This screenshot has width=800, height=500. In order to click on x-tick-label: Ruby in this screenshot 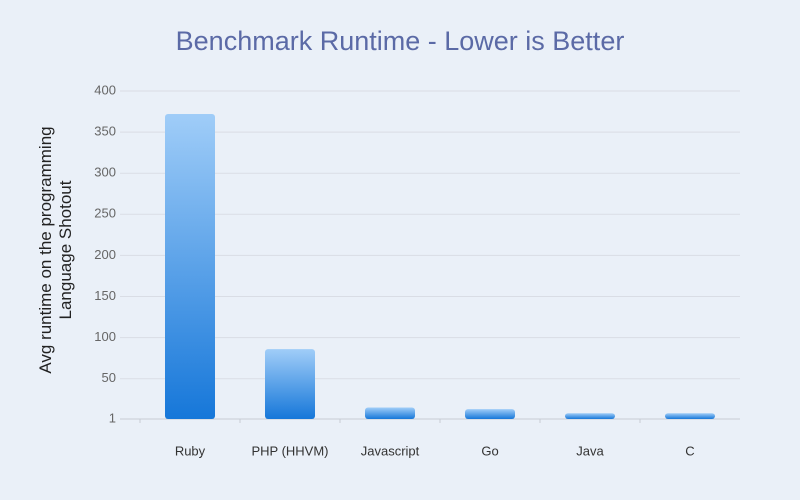, I will do `click(190, 450)`.